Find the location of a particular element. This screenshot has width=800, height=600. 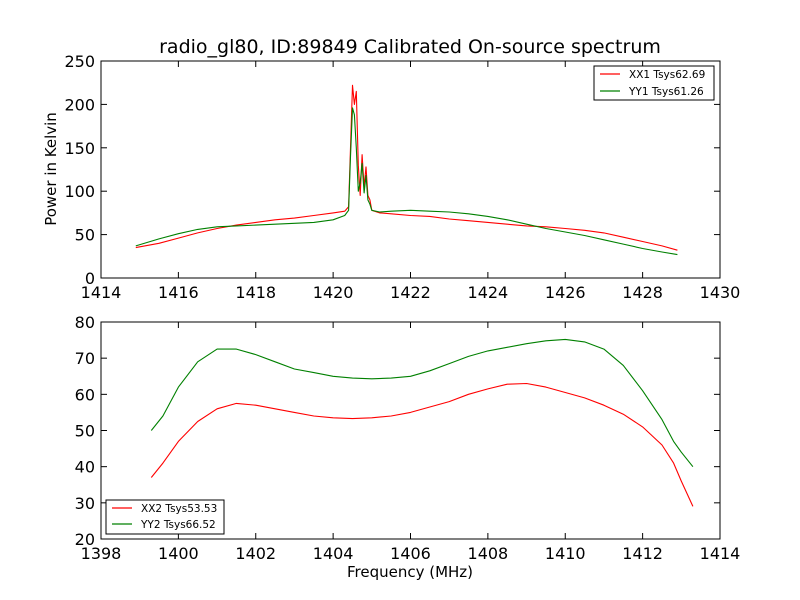

top-ytick-label: 100 is located at coordinates (79, 191).